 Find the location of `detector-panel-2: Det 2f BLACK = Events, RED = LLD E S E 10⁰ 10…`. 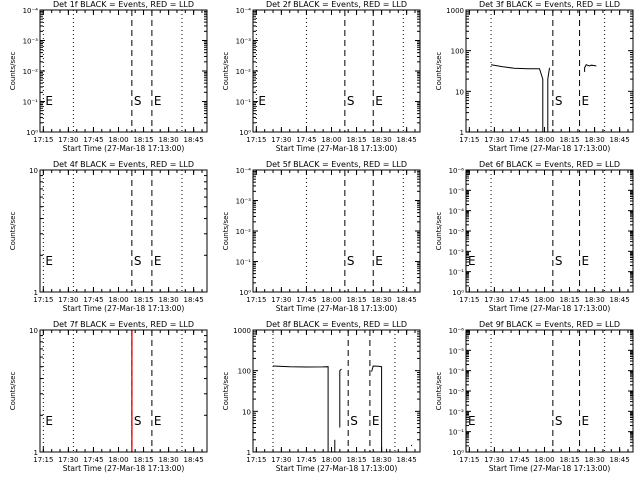

detector-panel-2: Det 2f BLACK = Events, RED = LLD E S E 10⁰ 10… is located at coordinates (321, 76).